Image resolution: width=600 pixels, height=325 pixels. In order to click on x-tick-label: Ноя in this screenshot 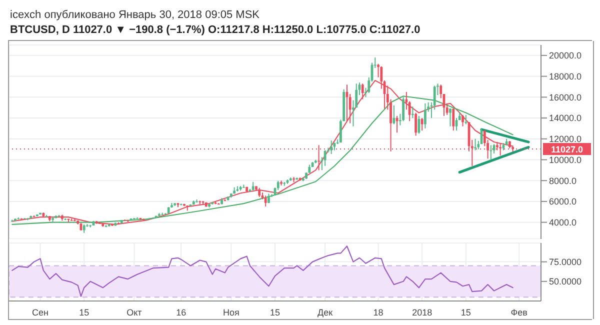, I will do `click(231, 312)`.